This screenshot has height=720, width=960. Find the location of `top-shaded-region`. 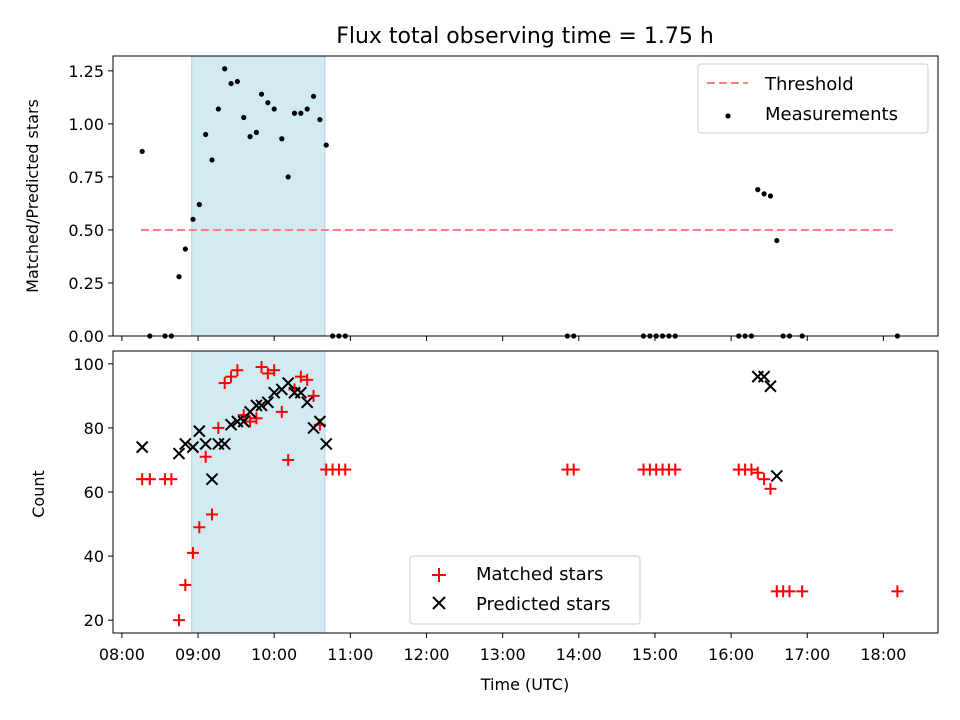

top-shaded-region is located at coordinates (258, 196).